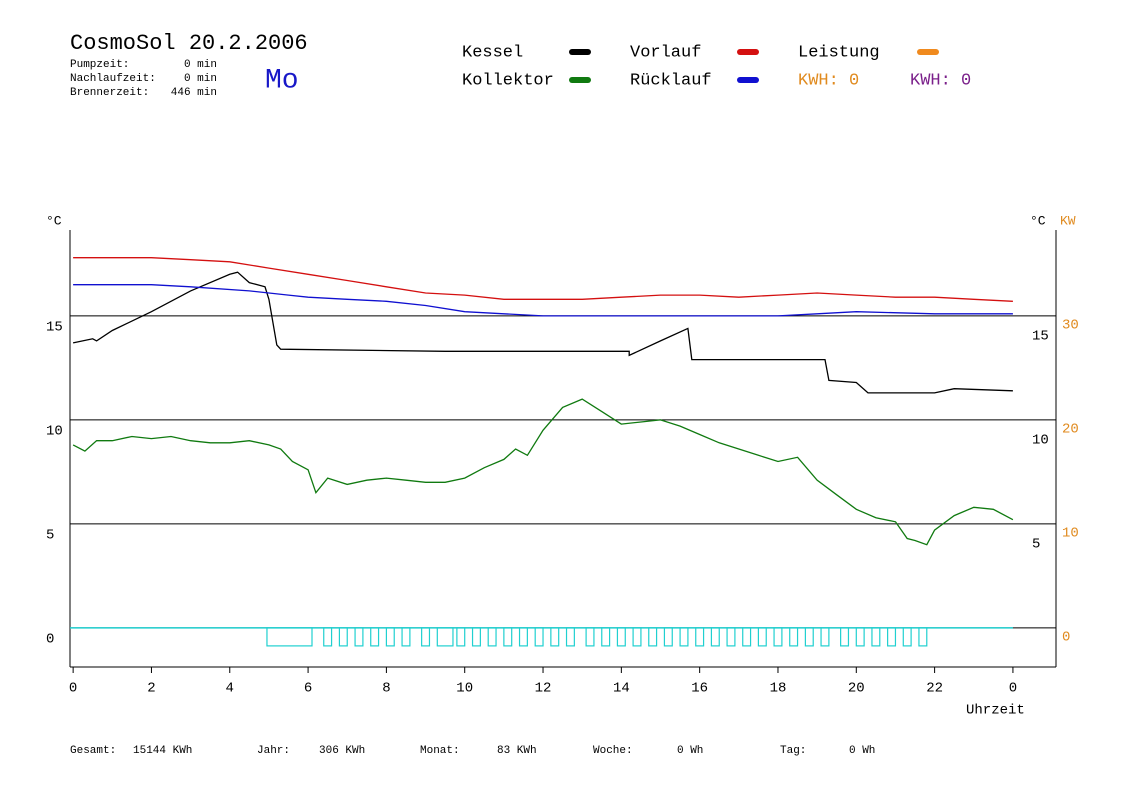  What do you see at coordinates (492, 52) in the screenshot?
I see `legend-label: Kessel` at bounding box center [492, 52].